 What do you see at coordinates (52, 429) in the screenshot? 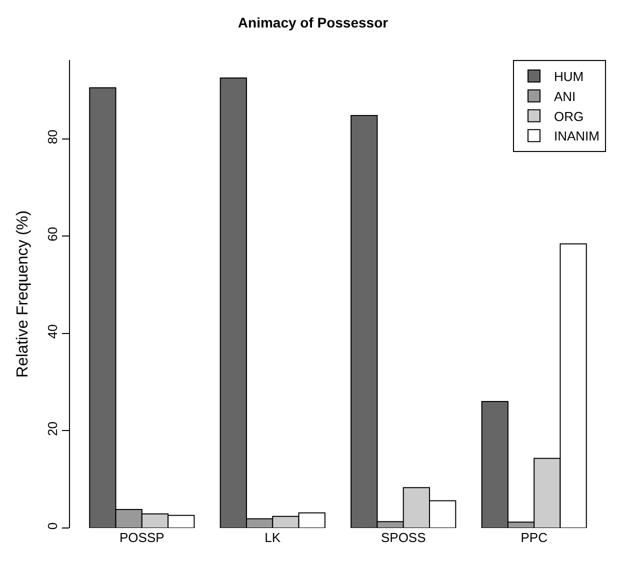
I see `y-tick-label: 20` at bounding box center [52, 429].